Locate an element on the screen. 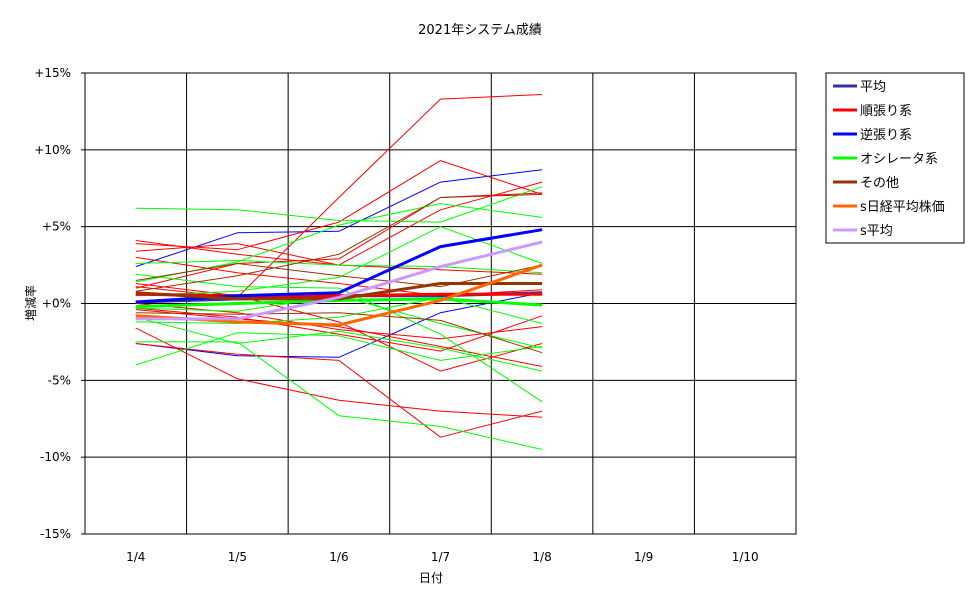  x-tick-label: 1/5 is located at coordinates (237, 557).